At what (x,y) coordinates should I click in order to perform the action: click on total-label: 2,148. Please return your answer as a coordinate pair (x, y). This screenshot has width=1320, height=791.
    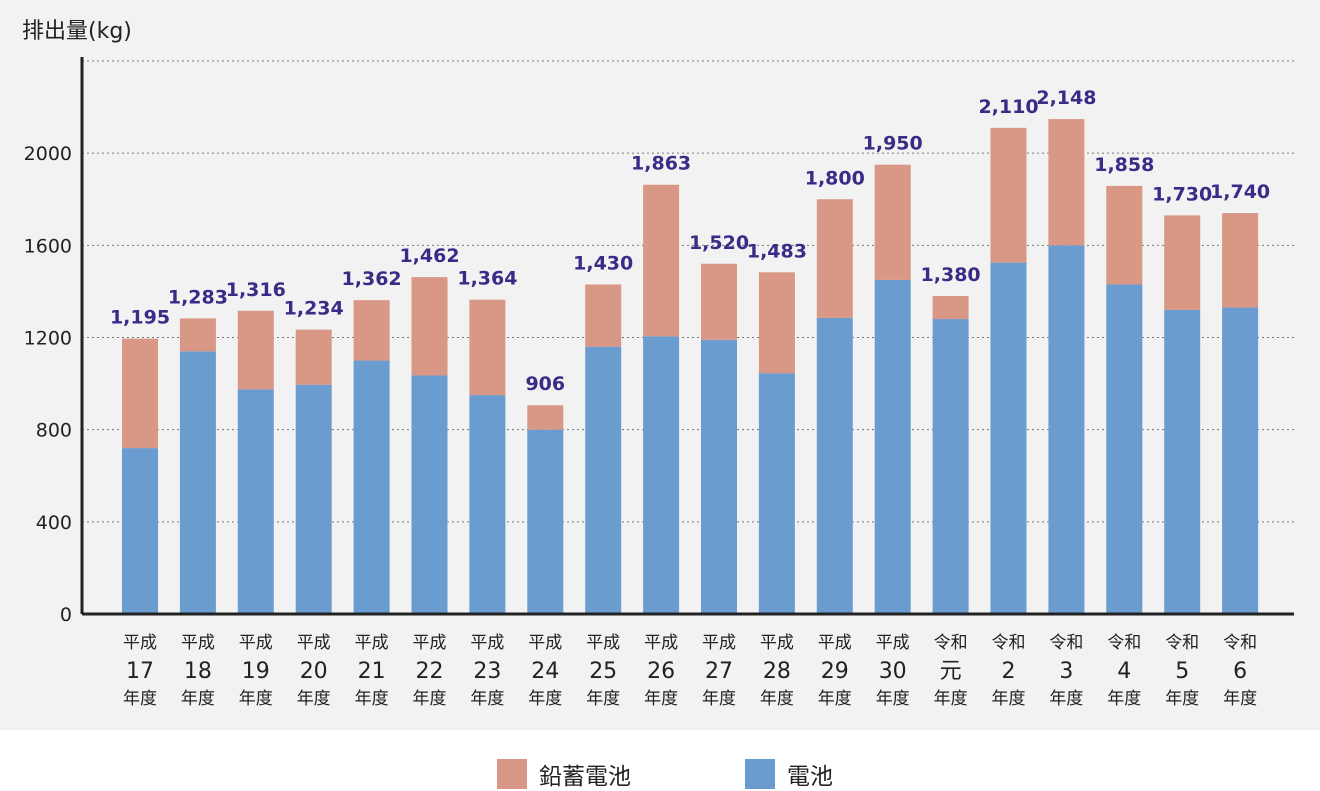
    Looking at the image, I should click on (1066, 98).